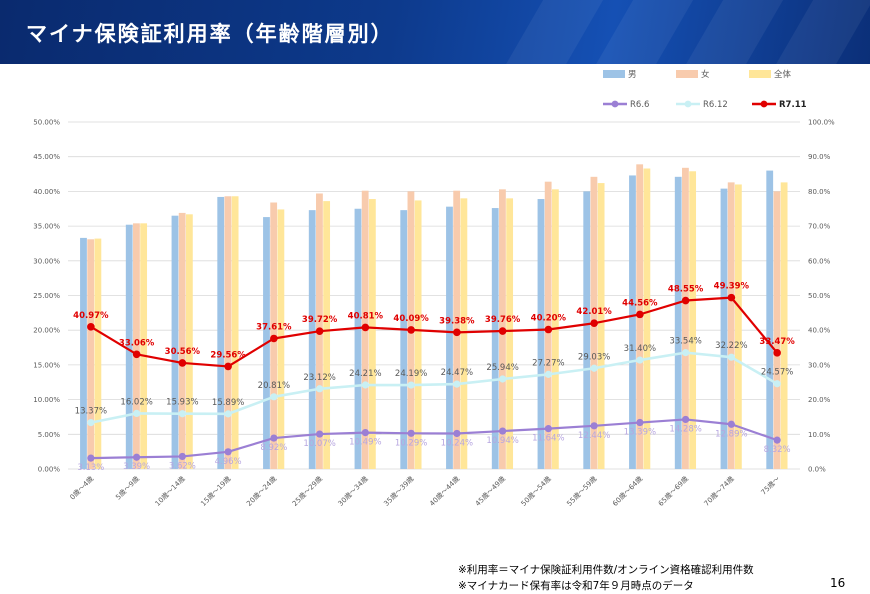 This screenshot has width=870, height=594. What do you see at coordinates (182, 466) in the screenshot?
I see `data-label-R6.6: 3.62%` at bounding box center [182, 466].